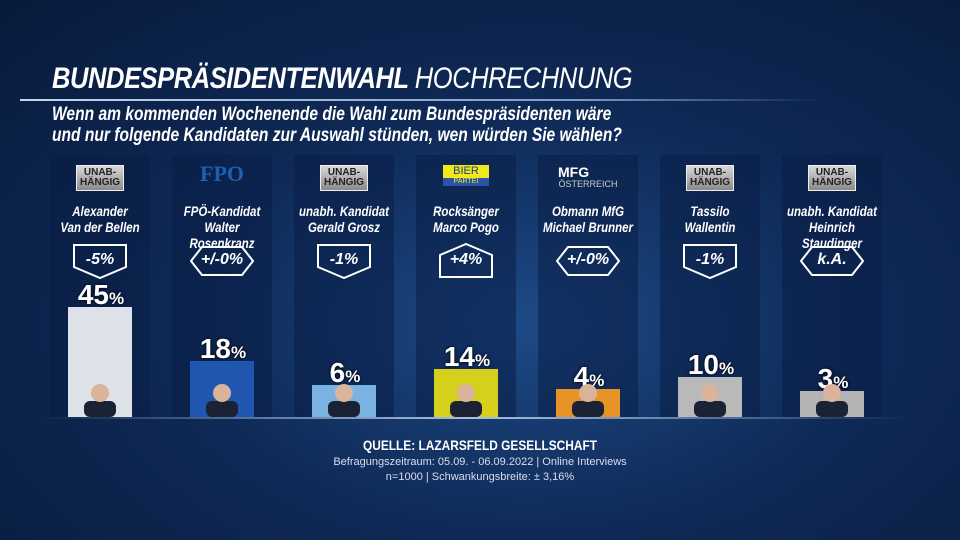  I want to click on candidate-name: Rocksänger Marco Pogo, so click(466, 219).